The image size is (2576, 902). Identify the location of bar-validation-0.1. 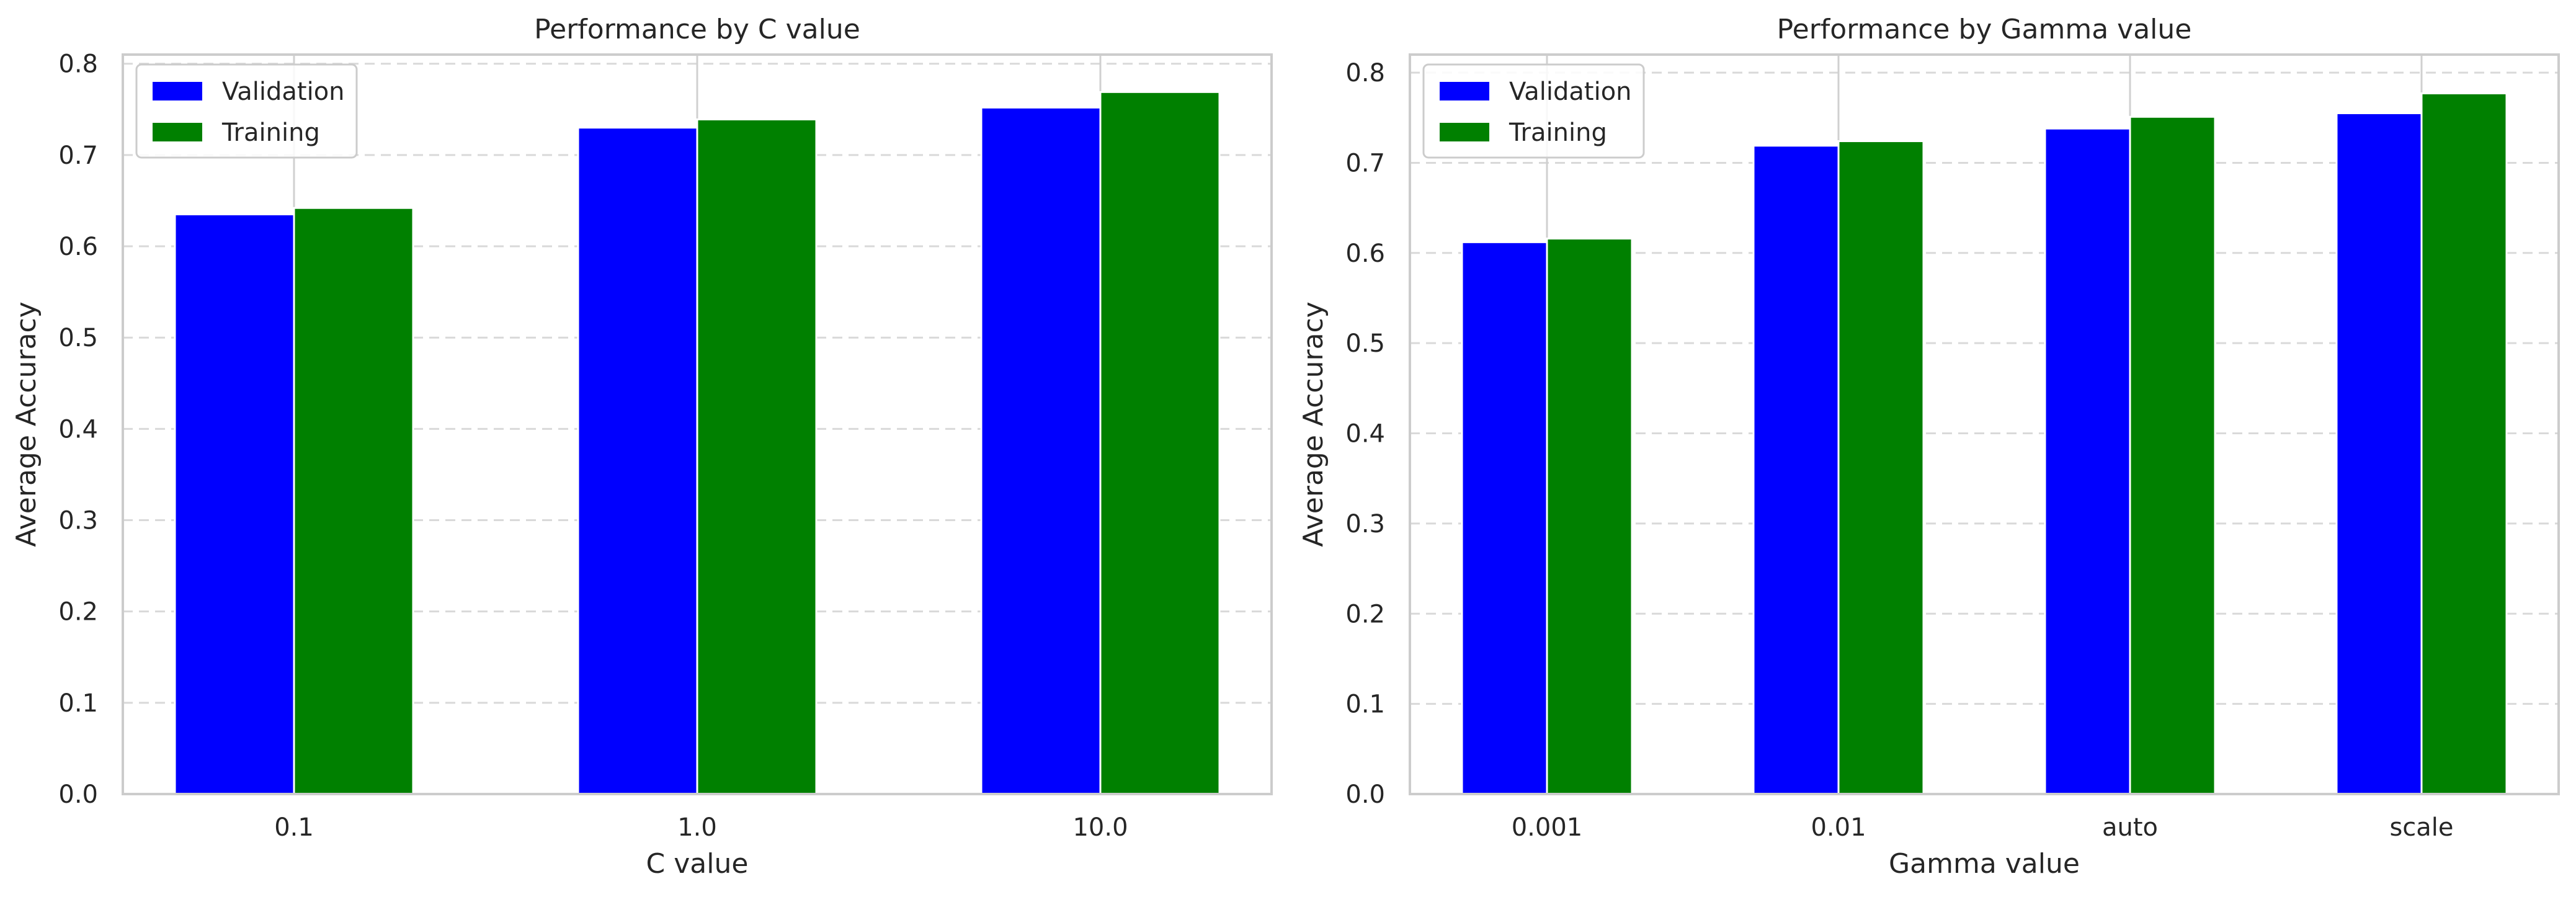
(235, 504).